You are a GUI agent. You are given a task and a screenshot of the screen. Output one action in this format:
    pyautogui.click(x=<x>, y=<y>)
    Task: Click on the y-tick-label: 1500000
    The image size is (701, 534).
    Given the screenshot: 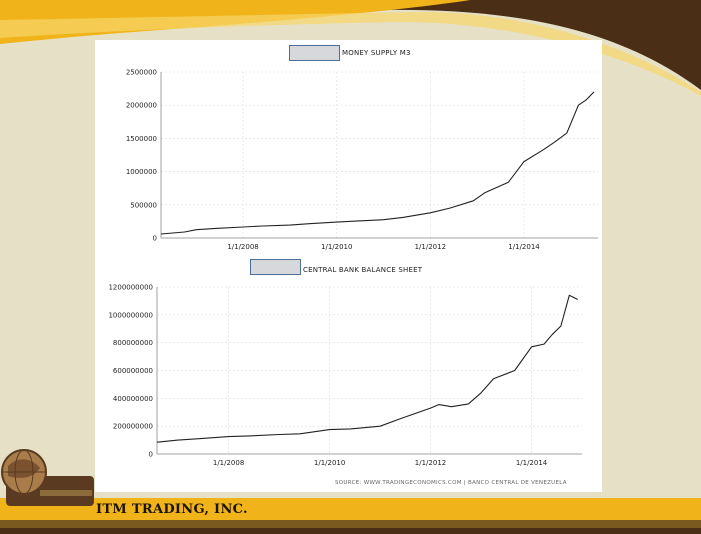 What is the action you would take?
    pyautogui.click(x=141, y=139)
    